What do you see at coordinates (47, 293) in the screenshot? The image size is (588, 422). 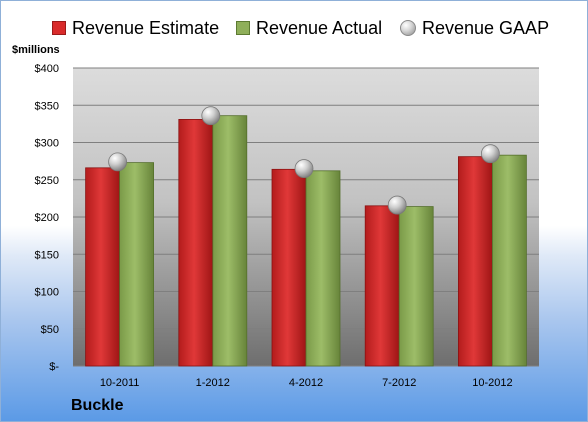 I see `y-tick-label: $100` at bounding box center [47, 293].